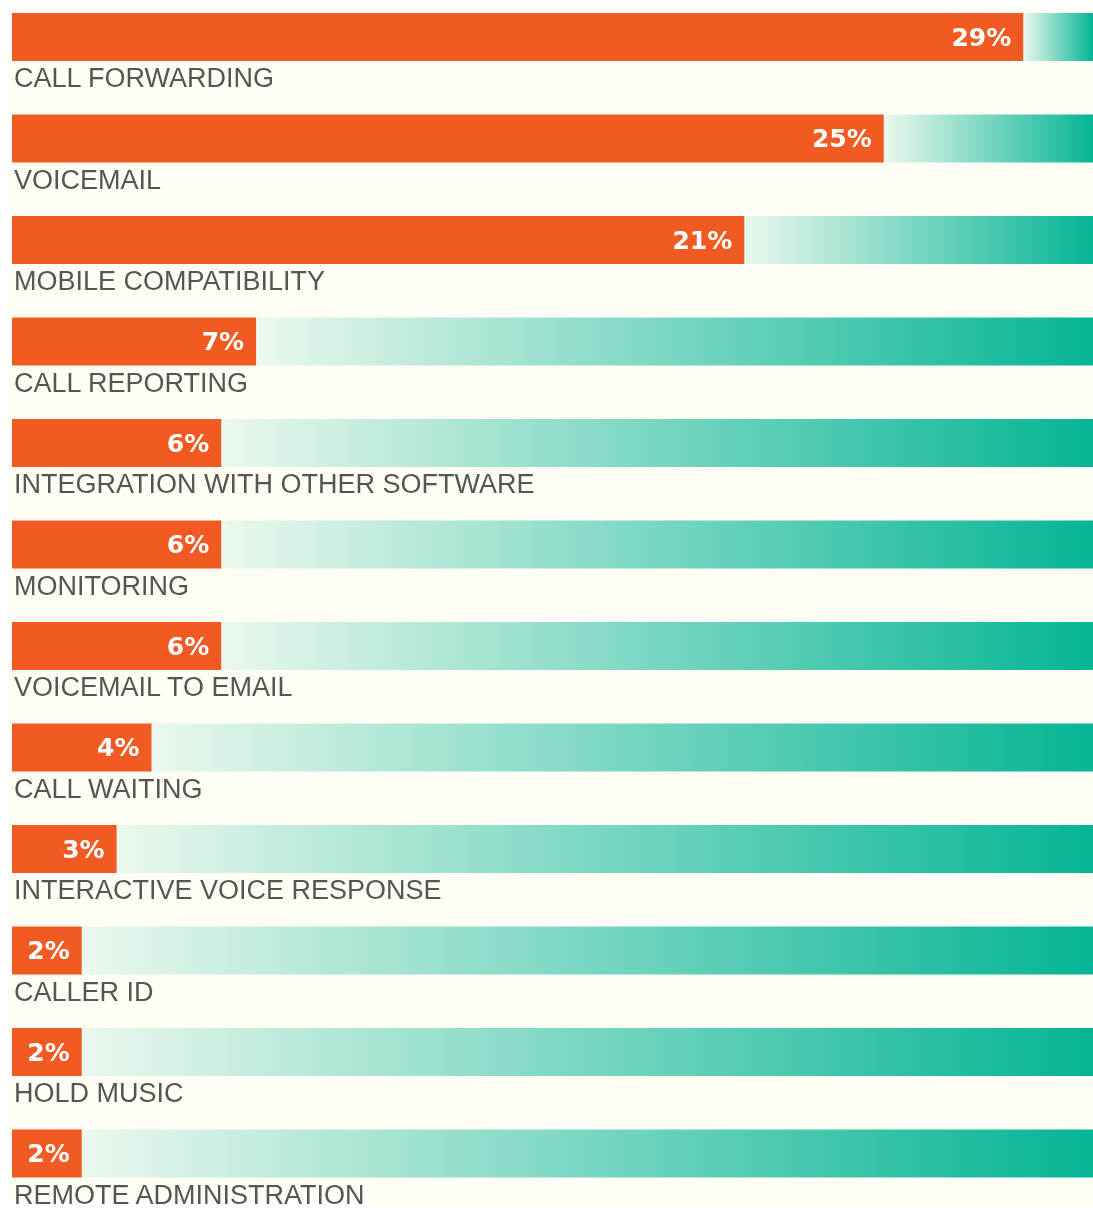 This screenshot has width=1093, height=1211. Describe the element at coordinates (131, 382) in the screenshot. I see `y-tick-label: CALL REPORTING` at that location.